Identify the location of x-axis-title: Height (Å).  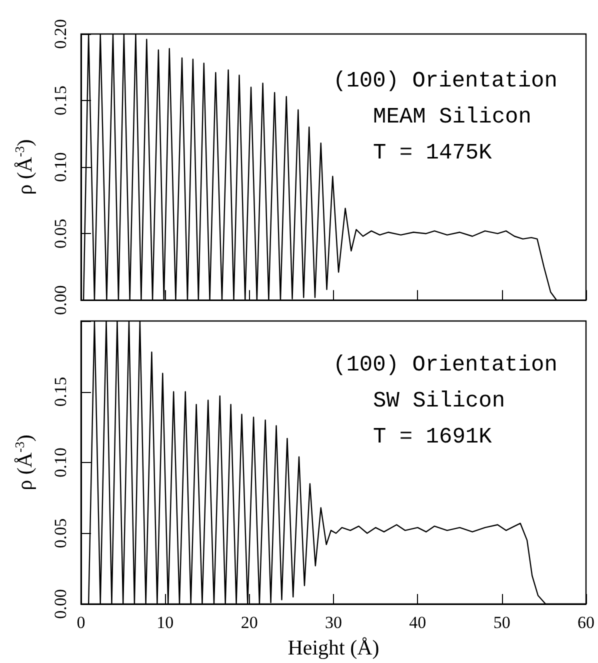
(334, 648).